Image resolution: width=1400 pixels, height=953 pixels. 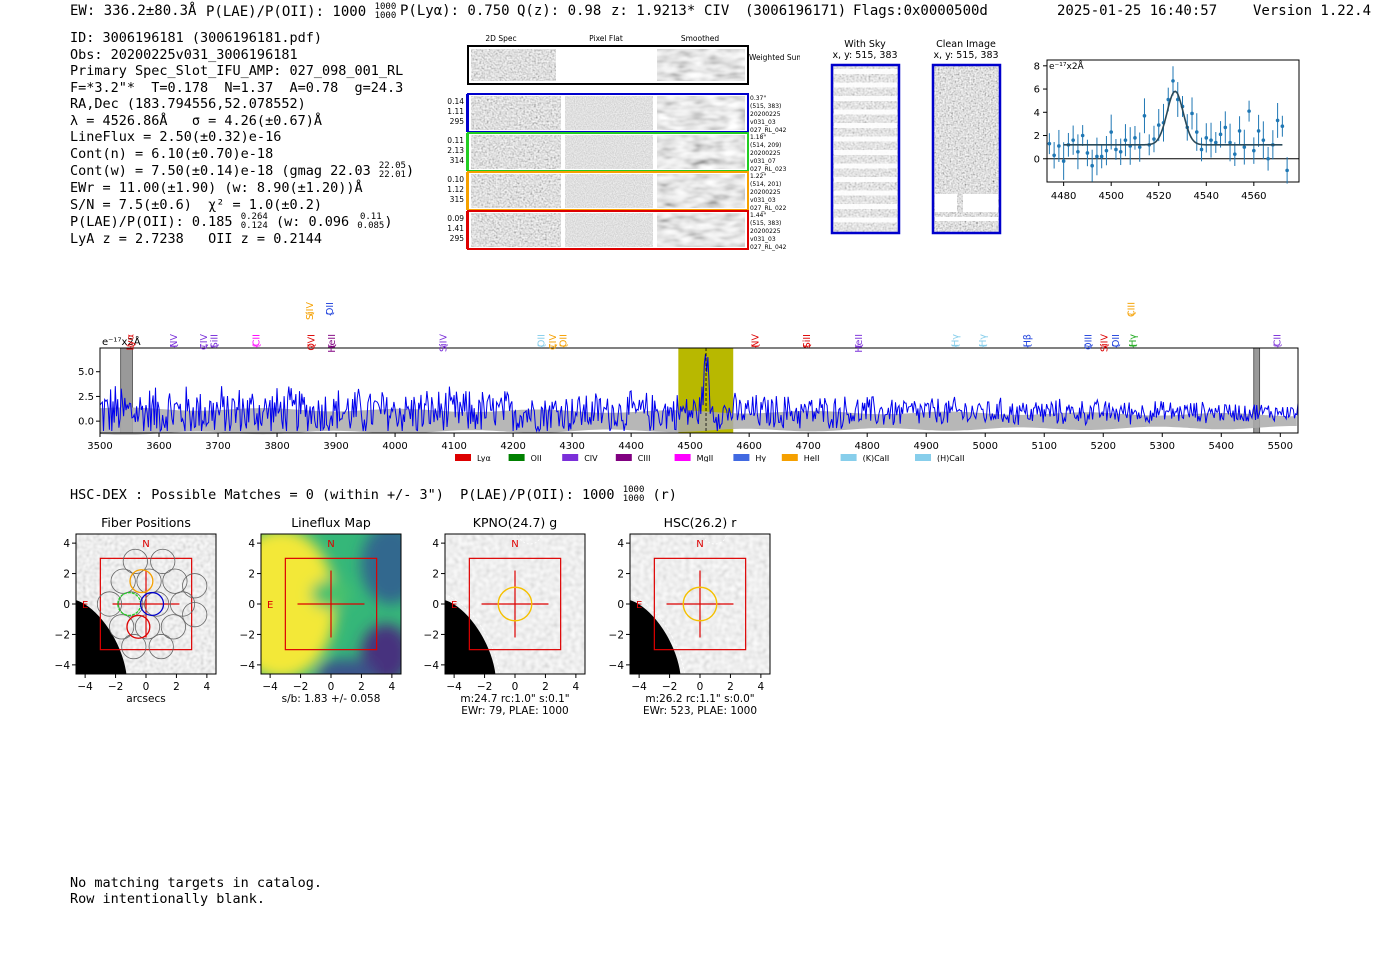 What do you see at coordinates (796, 11) in the screenshot?
I see `header-id: (3006196171)` at bounding box center [796, 11].